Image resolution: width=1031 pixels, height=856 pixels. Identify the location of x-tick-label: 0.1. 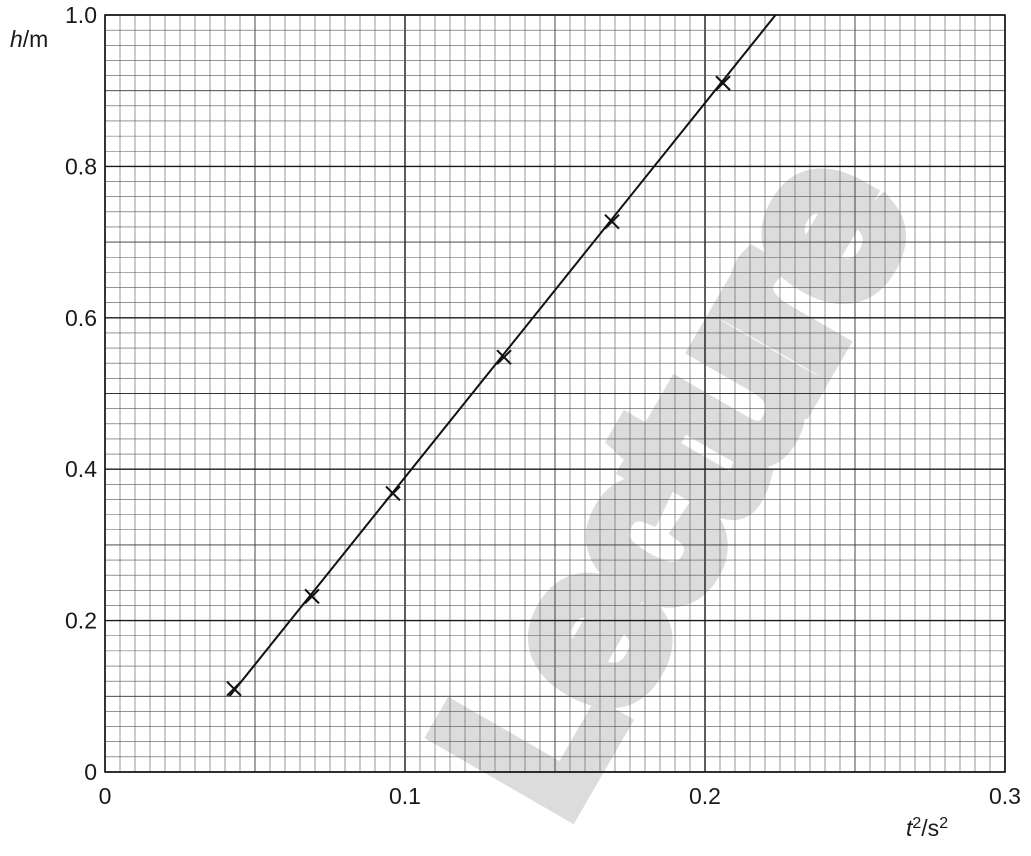
(405, 796).